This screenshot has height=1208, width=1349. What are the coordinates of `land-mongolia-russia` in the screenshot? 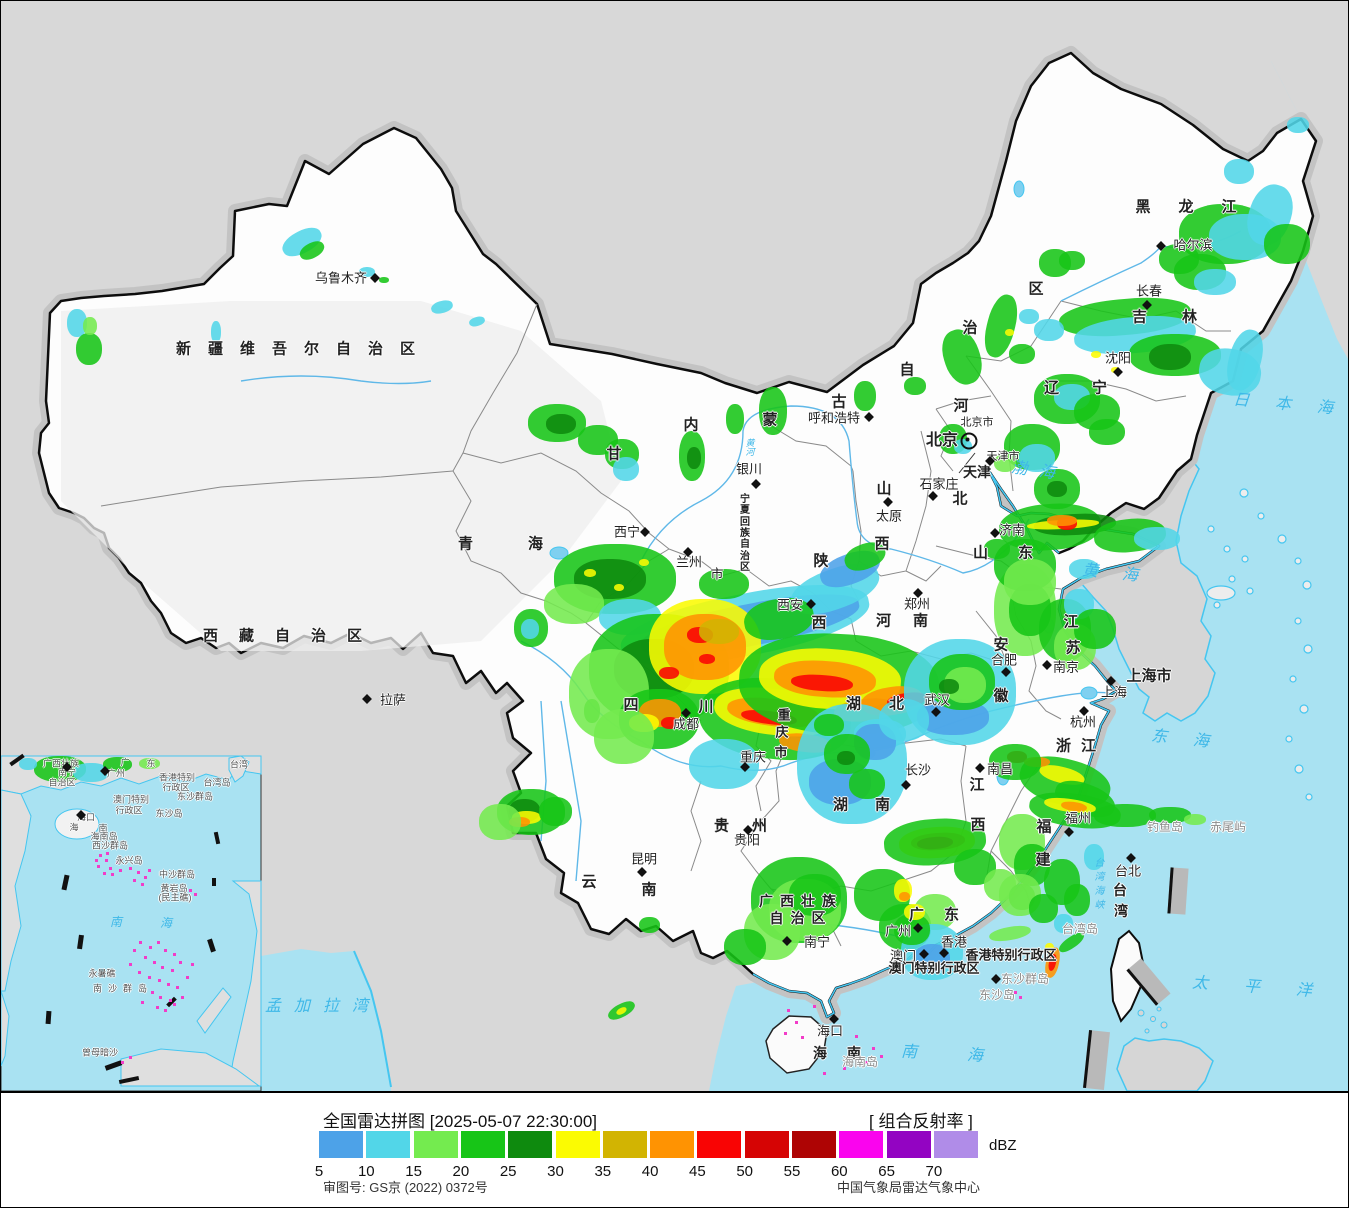 It's located at (1101, 131).